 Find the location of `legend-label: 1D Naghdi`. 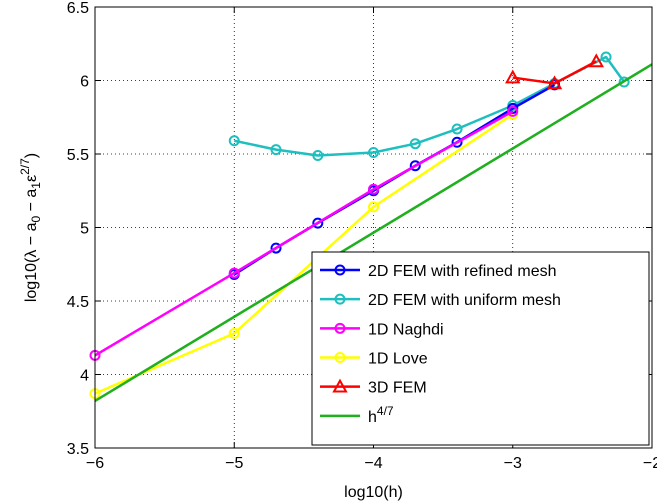

legend-label: 1D Naghdi is located at coordinates (406, 329).